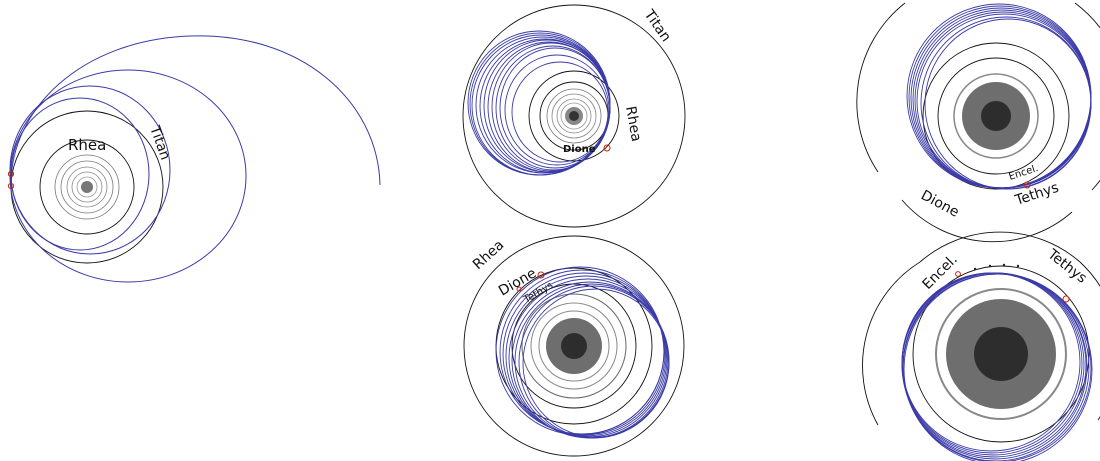 The width and height of the screenshot is (1100, 461). Describe the element at coordinates (1024, 173) in the screenshot. I see `label-encel: Encel.` at that location.